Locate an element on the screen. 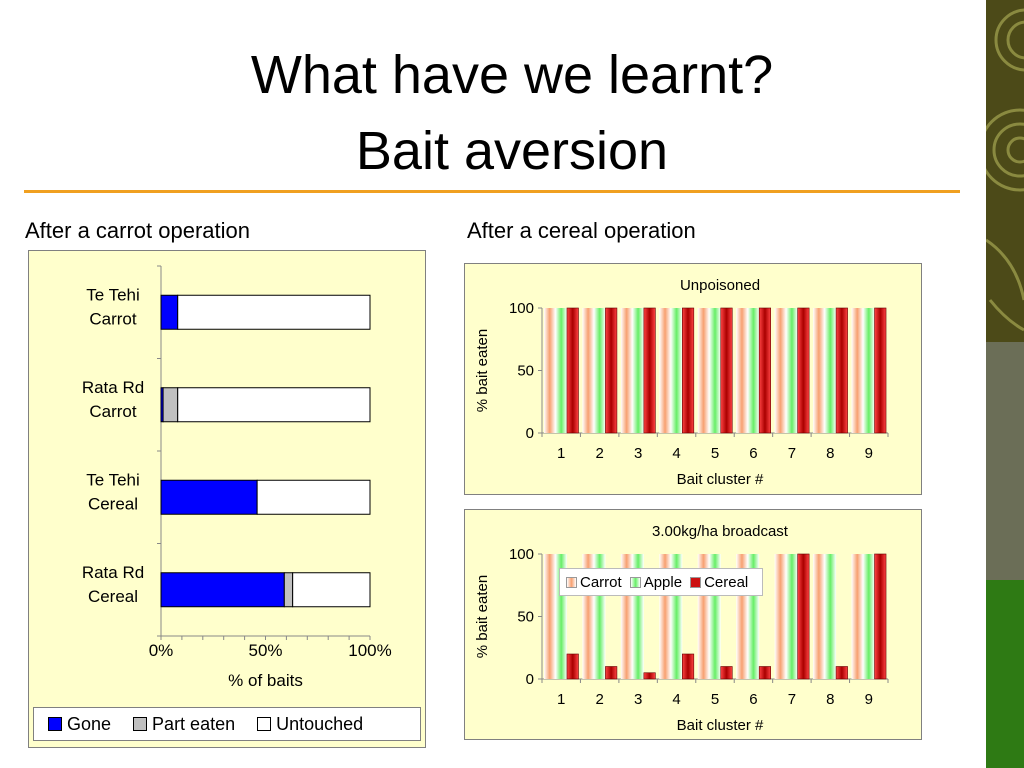 This screenshot has height=768, width=1024. bar-part-eaten is located at coordinates (288, 590).